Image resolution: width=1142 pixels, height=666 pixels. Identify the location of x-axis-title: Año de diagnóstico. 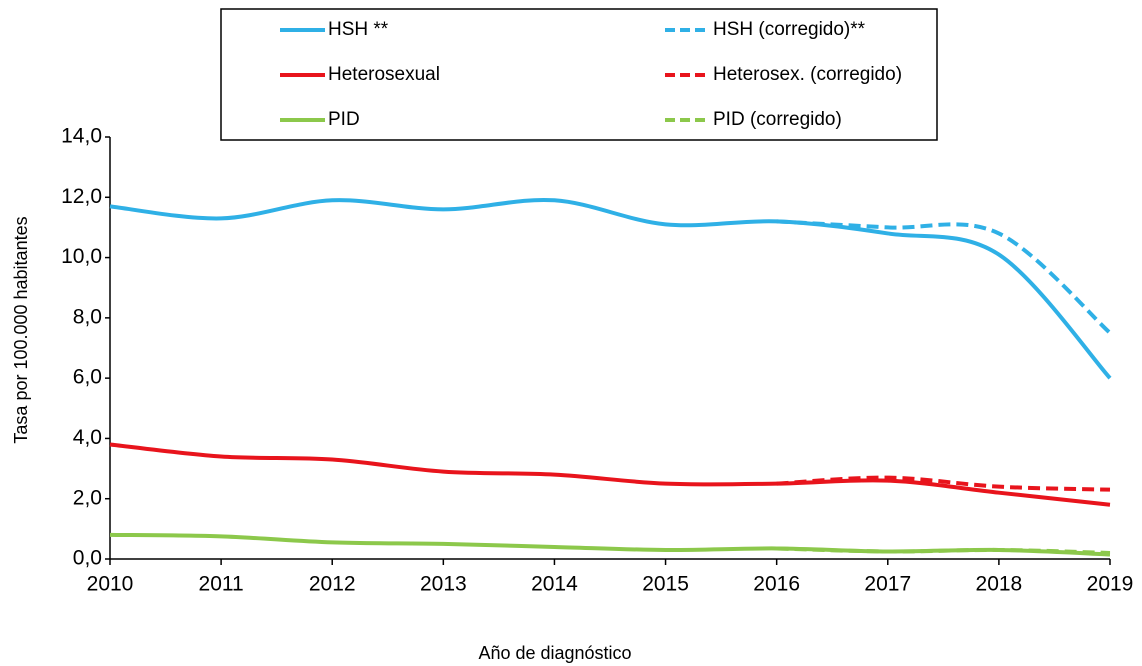
(554, 653).